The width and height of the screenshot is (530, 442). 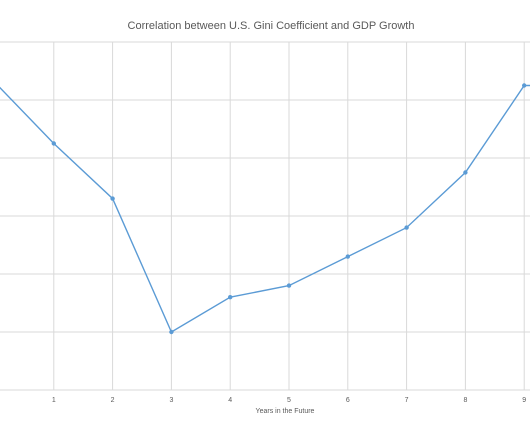 I want to click on x-tick-label: 9, so click(x=524, y=400).